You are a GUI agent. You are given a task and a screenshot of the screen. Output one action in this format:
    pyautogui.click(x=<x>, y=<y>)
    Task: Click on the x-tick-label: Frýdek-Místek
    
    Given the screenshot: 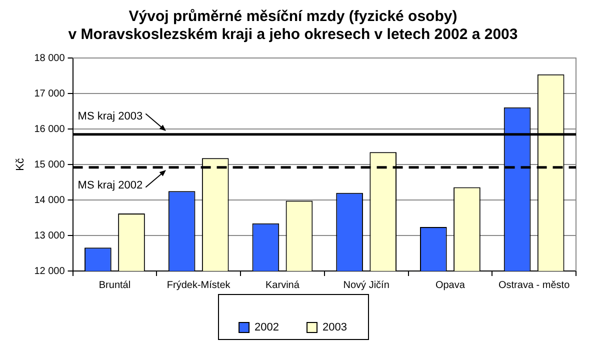 What is the action you would take?
    pyautogui.click(x=199, y=285)
    